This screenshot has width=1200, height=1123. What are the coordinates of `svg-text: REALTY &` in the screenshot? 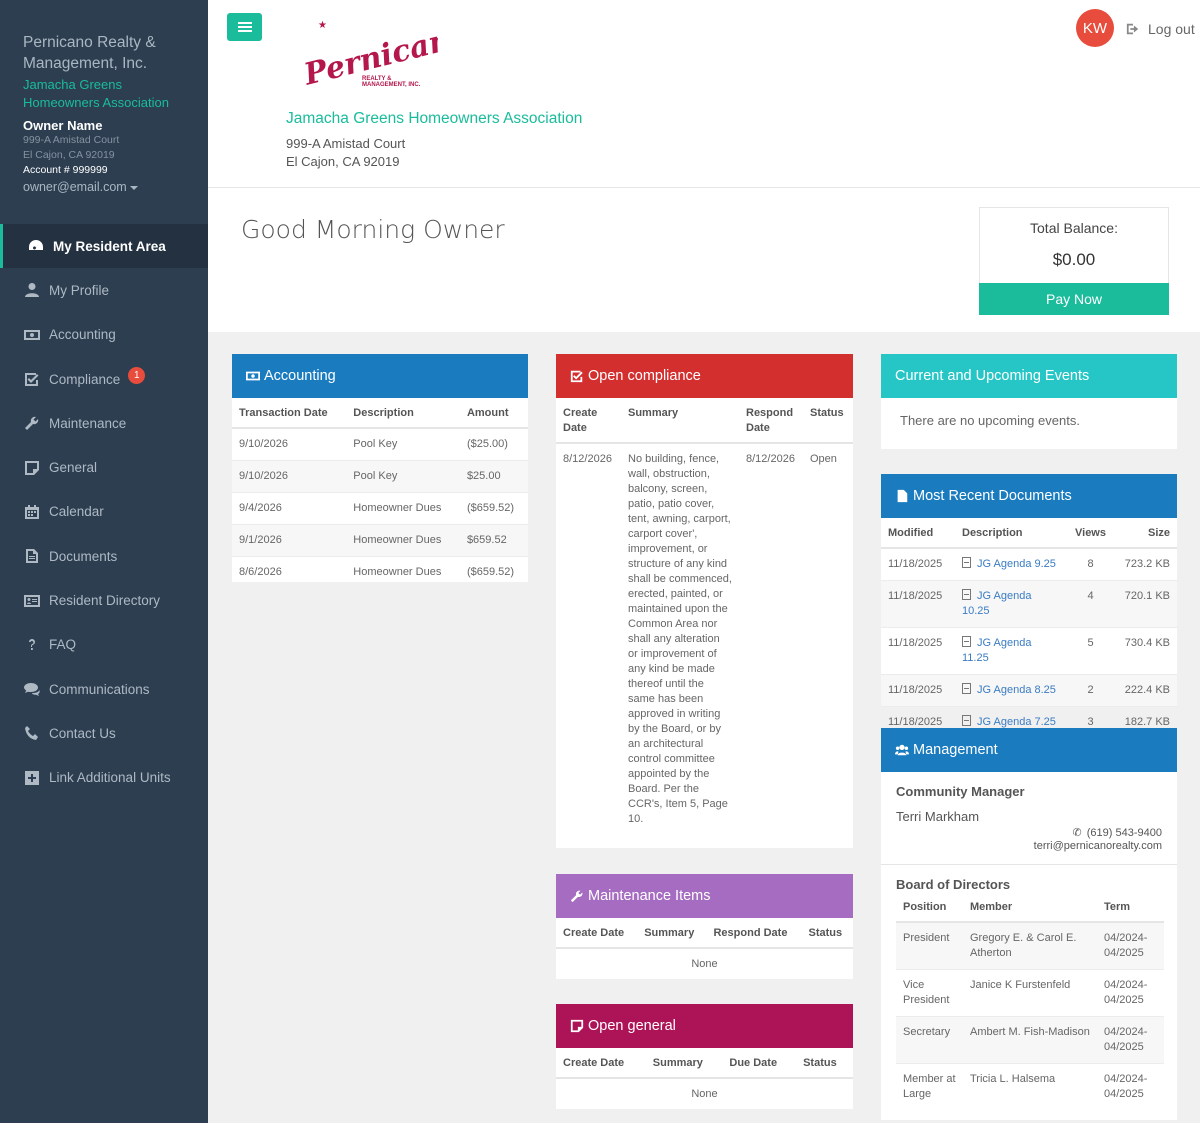 It's located at (377, 79).